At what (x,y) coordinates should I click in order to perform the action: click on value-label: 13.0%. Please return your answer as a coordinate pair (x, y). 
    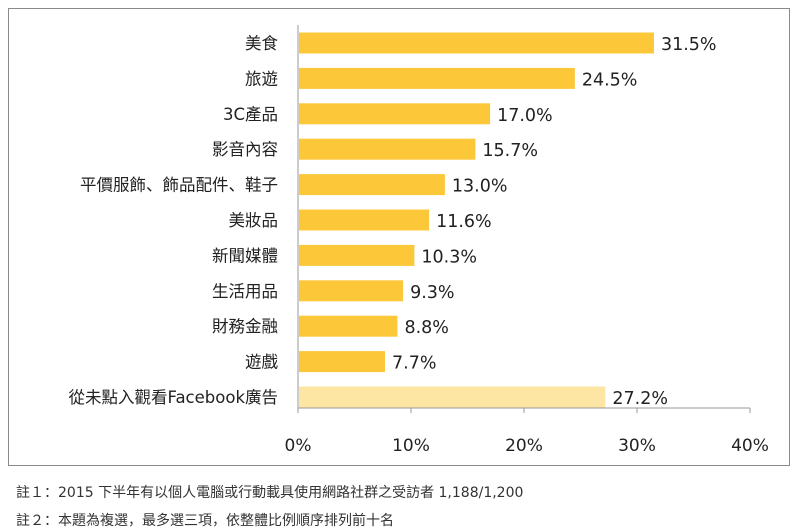
    Looking at the image, I should click on (480, 187).